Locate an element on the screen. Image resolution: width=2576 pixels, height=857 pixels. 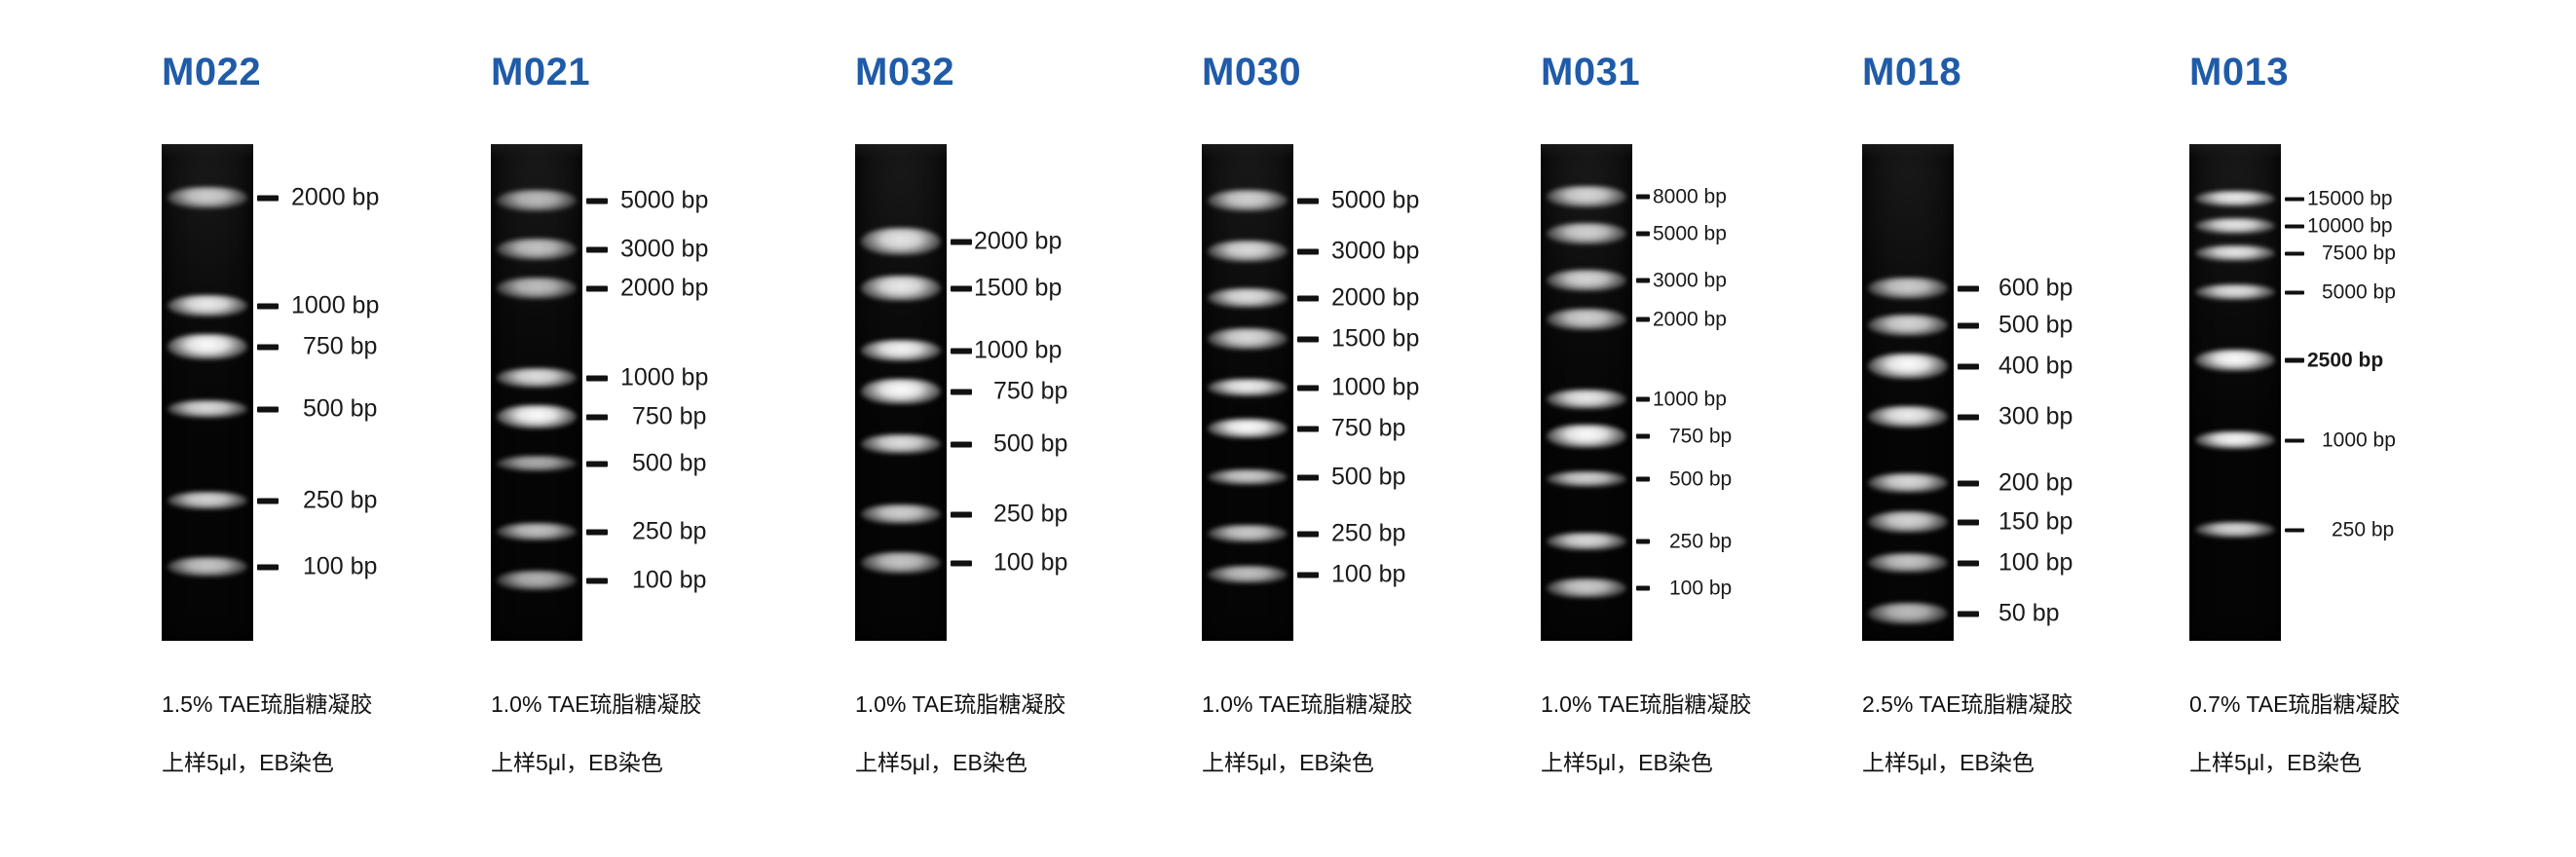
band-size-label-row: 300 bp is located at coordinates (2015, 416).